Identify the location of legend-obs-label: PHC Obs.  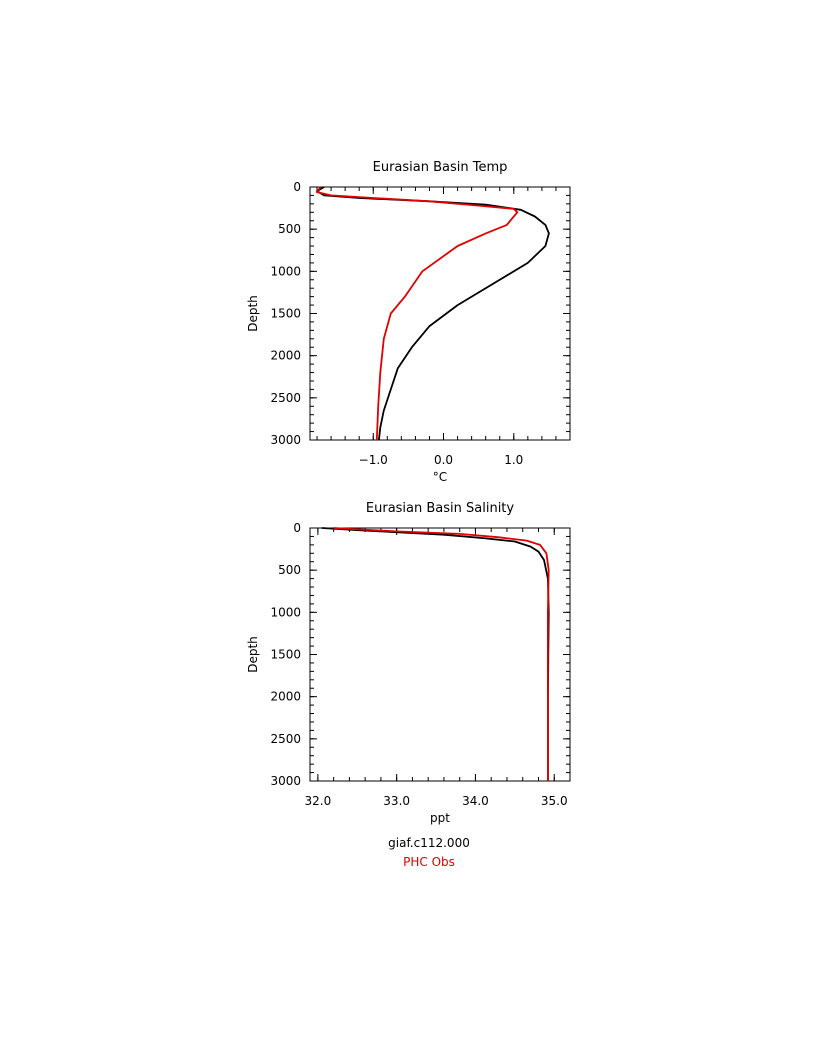
(429, 862).